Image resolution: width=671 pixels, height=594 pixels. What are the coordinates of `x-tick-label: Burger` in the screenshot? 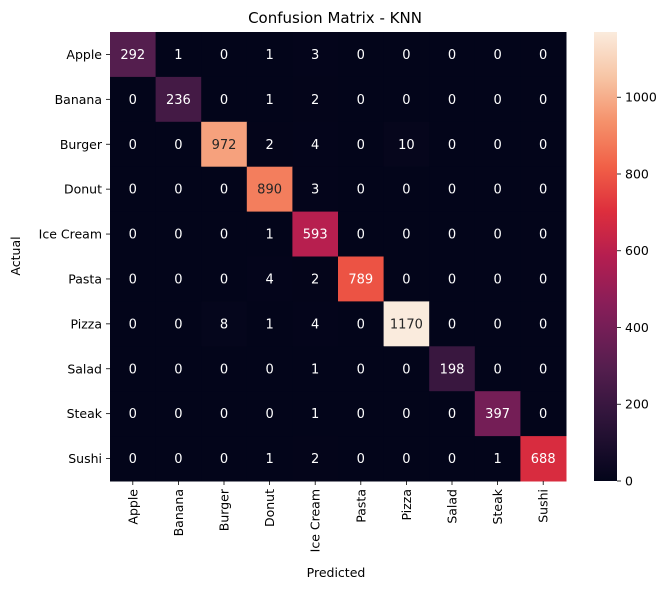 It's located at (224, 509).